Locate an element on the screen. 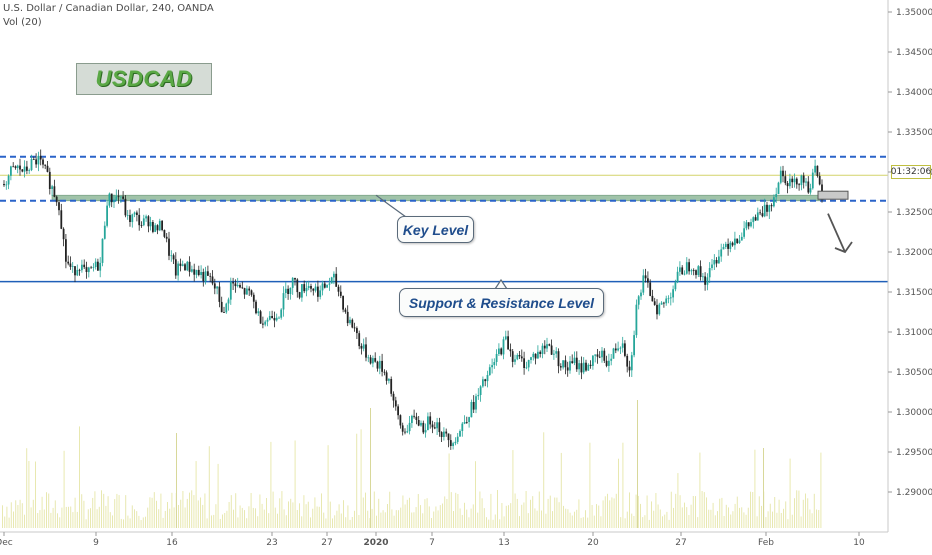 The height and width of the screenshot is (555, 932). x-axis-background is located at coordinates (466, 541).